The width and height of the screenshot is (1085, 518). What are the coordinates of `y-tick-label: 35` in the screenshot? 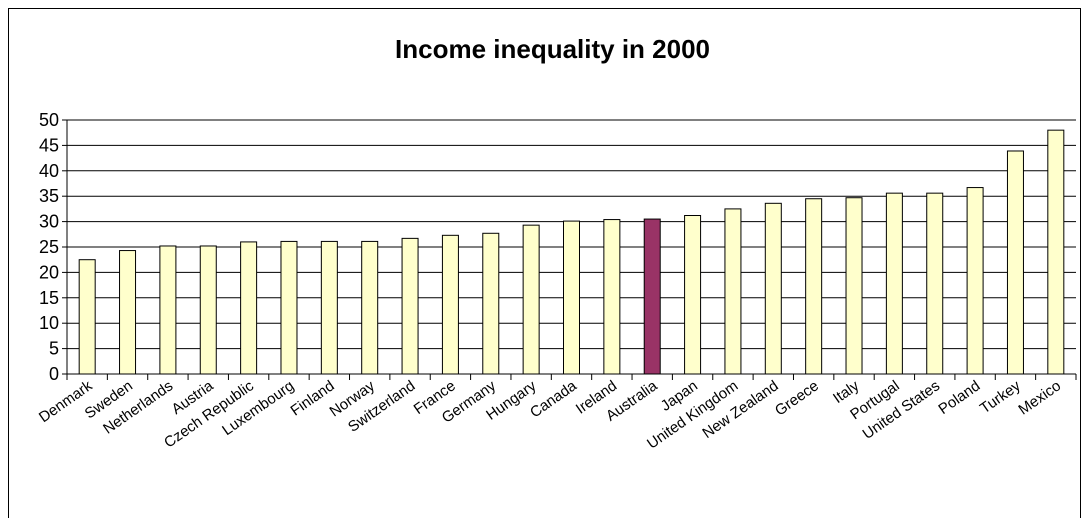 It's located at (49, 196).